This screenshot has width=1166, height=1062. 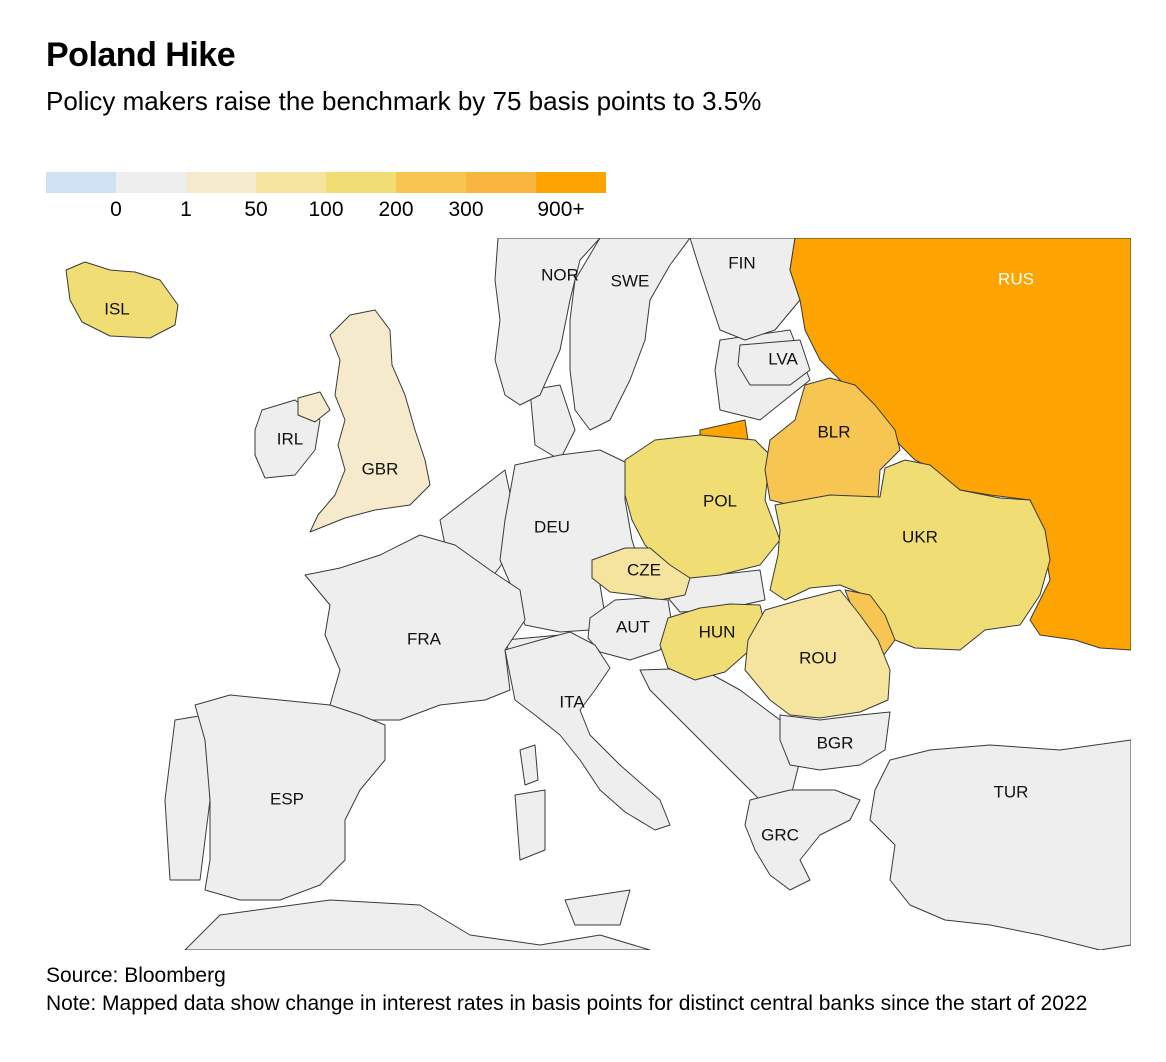 What do you see at coordinates (720, 500) in the screenshot?
I see `country-label-pol: POL` at bounding box center [720, 500].